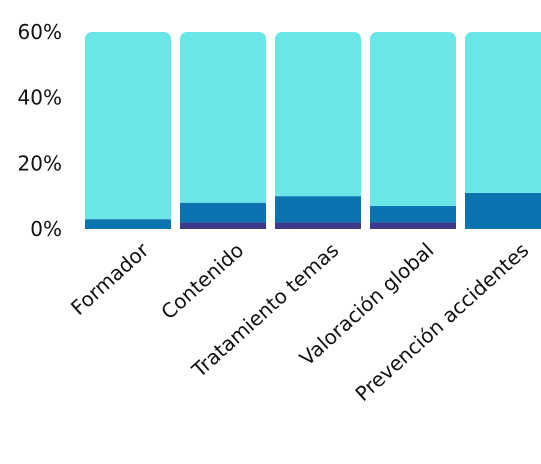  I want to click on y-tick-label: 60%, so click(40, 32).